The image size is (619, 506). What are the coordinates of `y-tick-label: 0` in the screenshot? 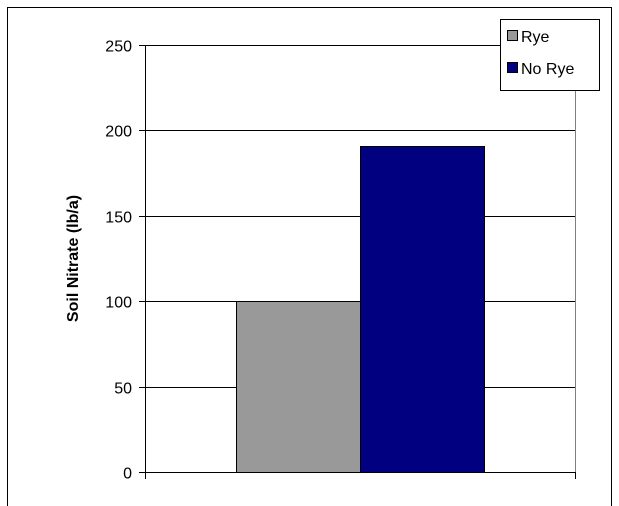 It's located at (127, 474).